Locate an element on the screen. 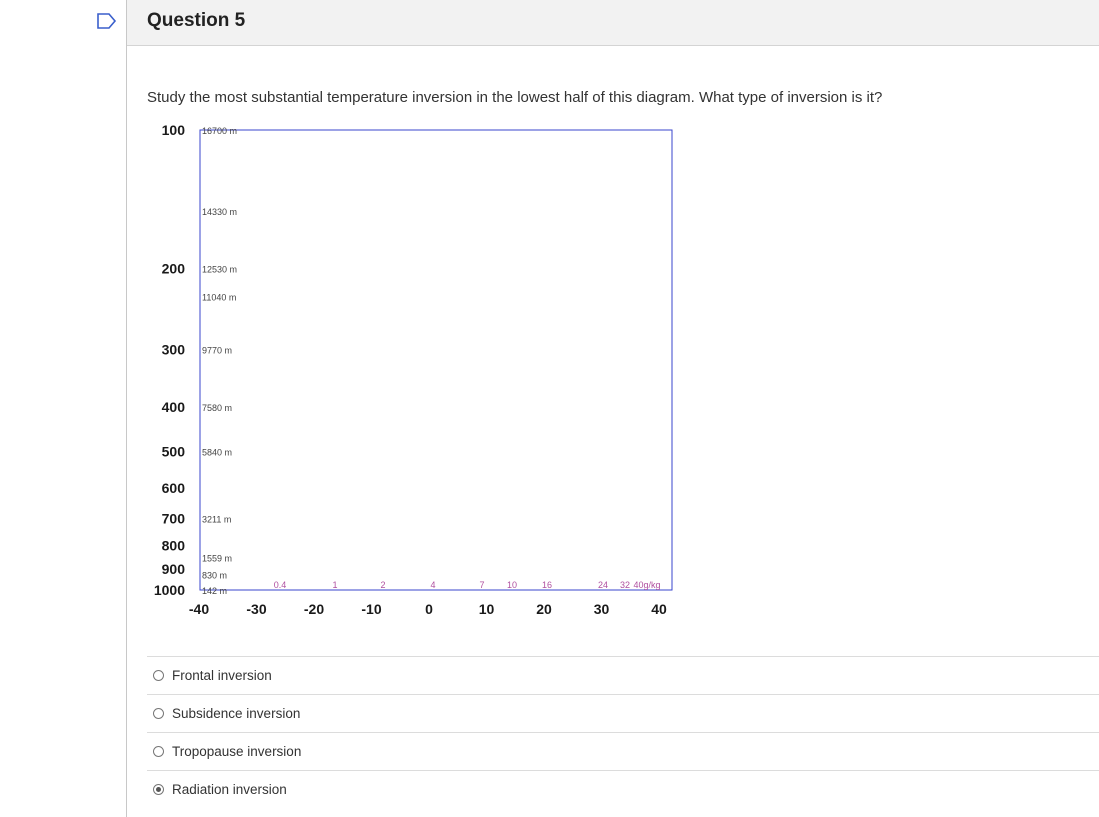 The height and width of the screenshot is (817, 1099). question-header: Question 5 is located at coordinates (613, 23).